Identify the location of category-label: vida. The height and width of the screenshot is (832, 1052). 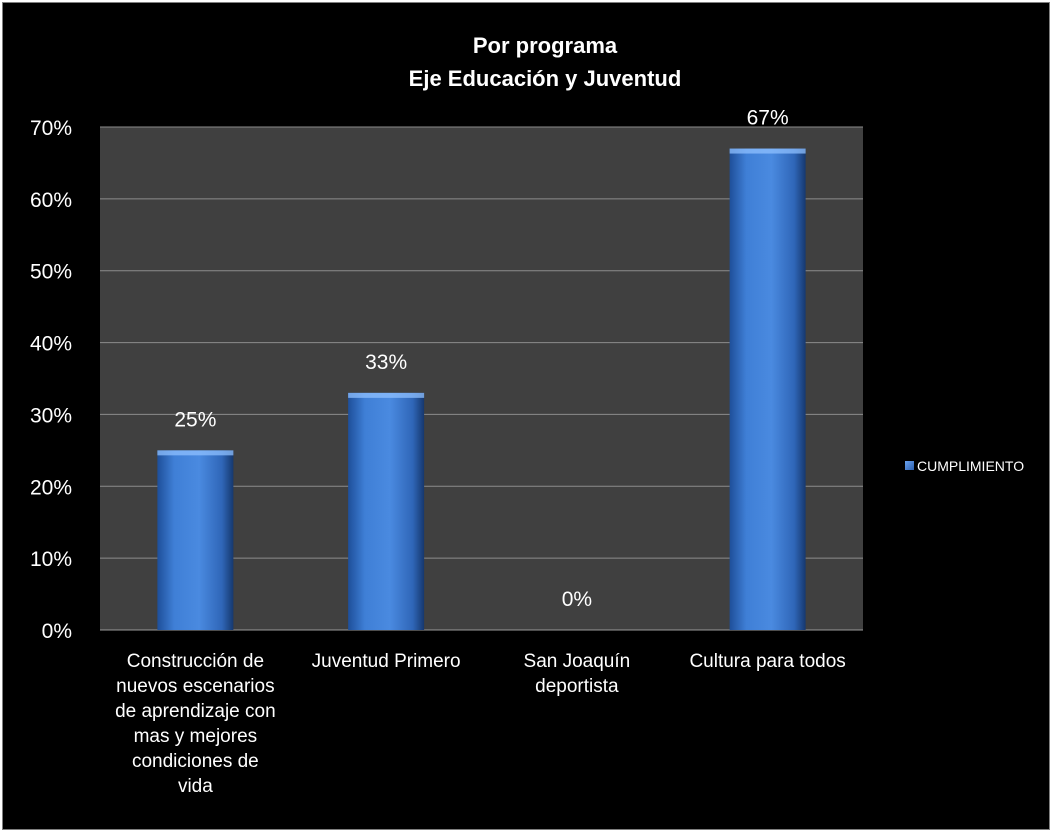
(195, 786).